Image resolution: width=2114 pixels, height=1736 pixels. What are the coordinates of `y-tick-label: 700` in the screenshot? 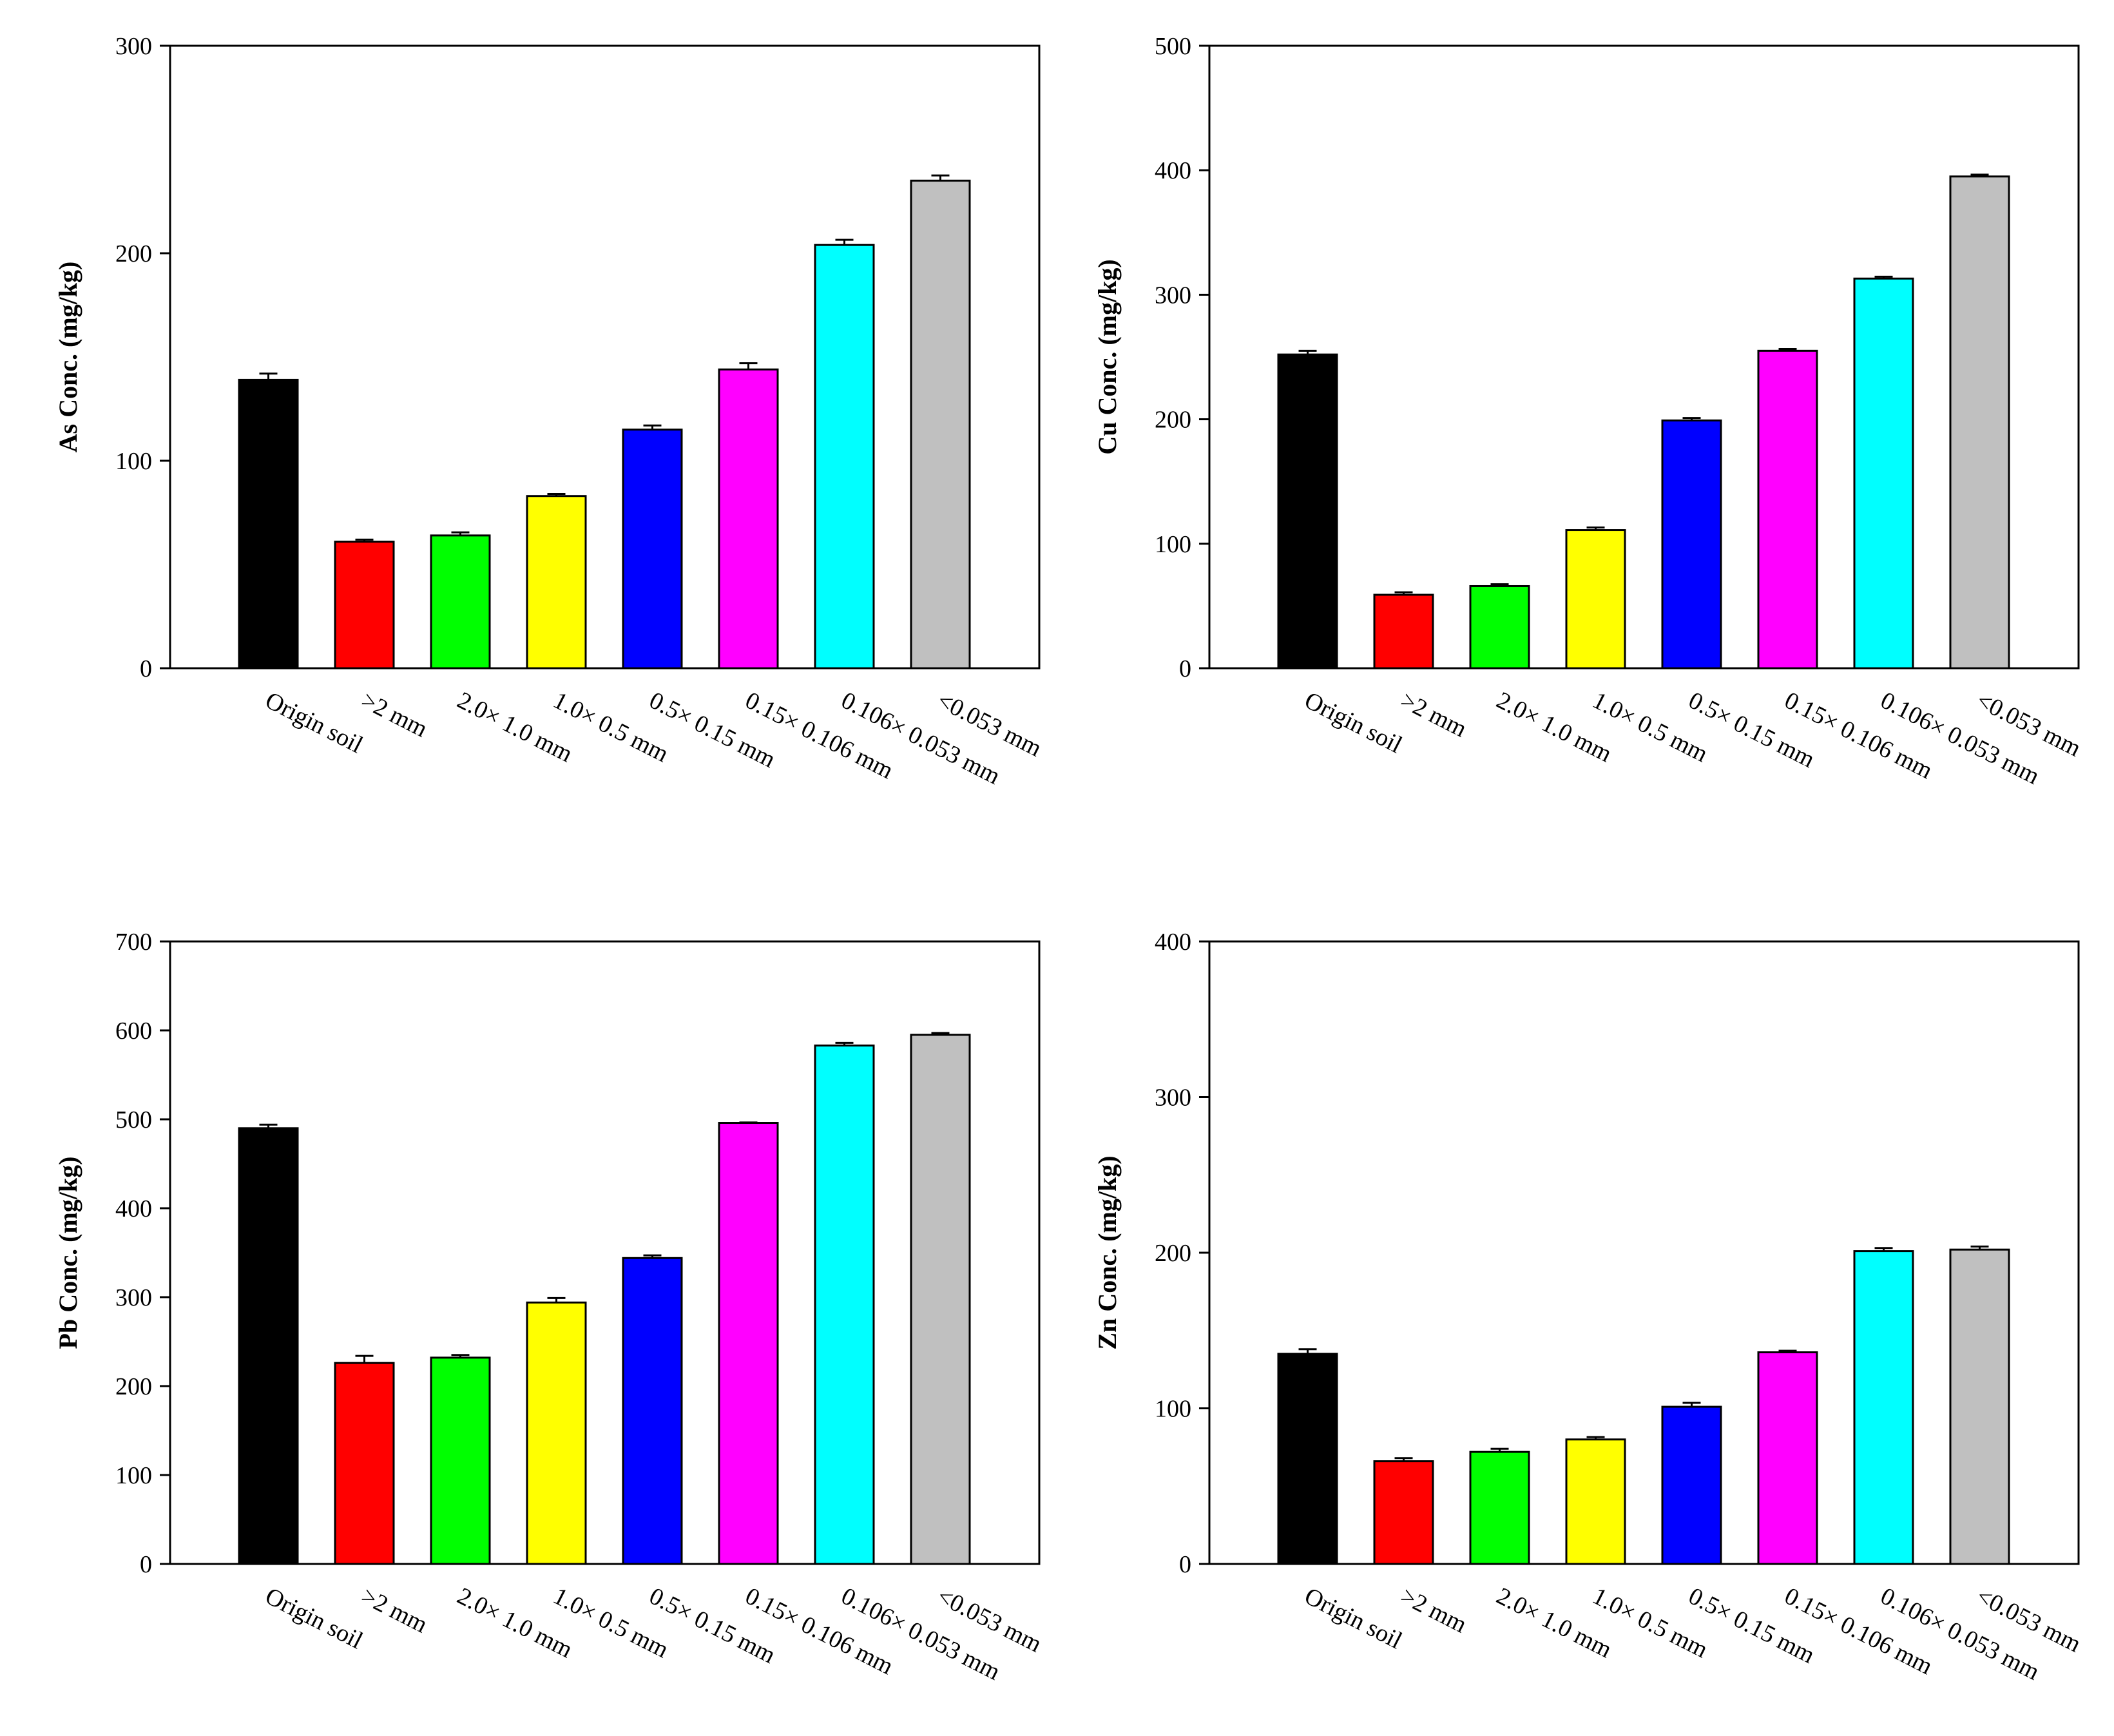 It's located at (133, 942).